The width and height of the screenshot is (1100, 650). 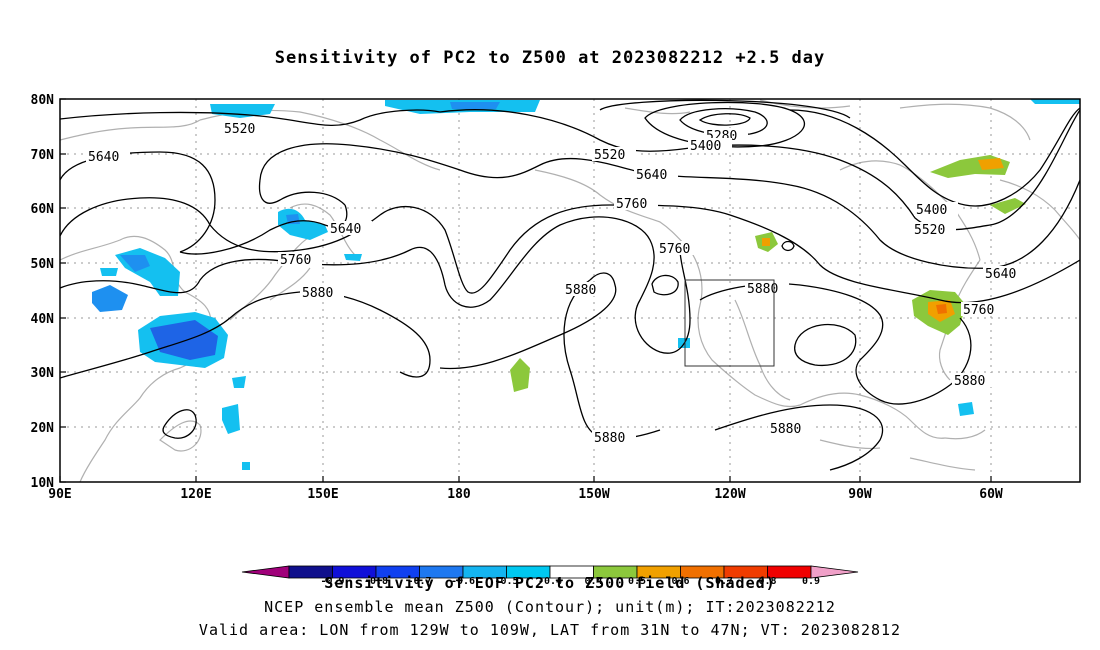 I want to click on pos-region-east-coast-strong, so click(x=941, y=309).